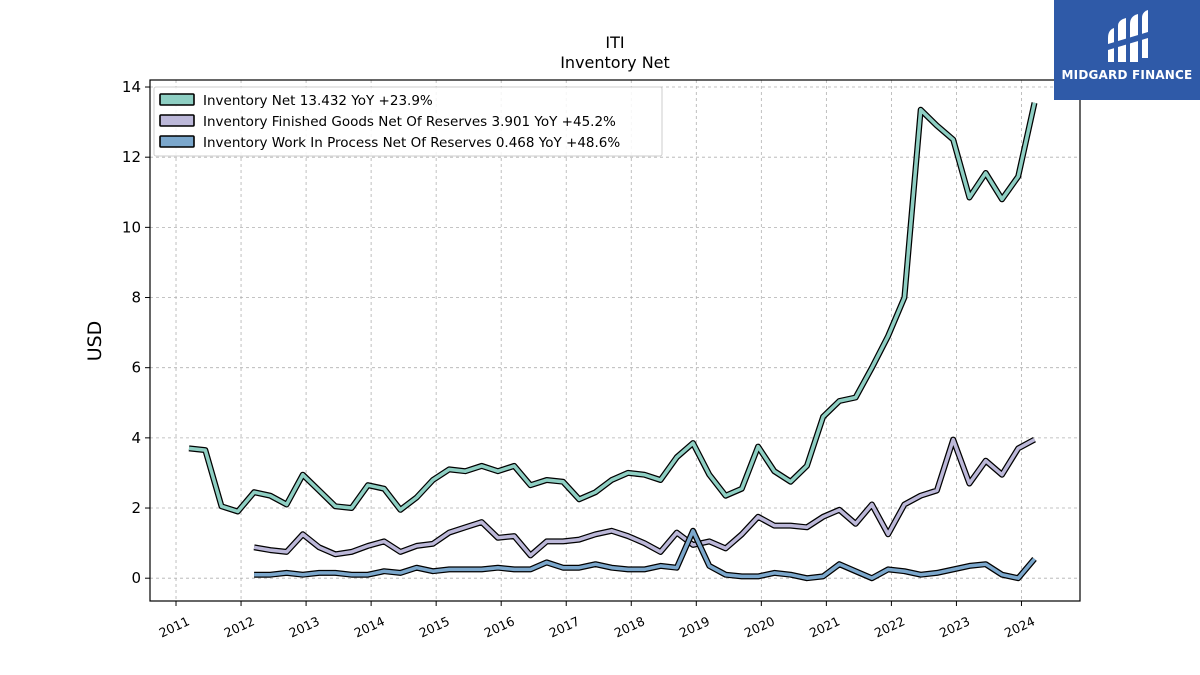 The image size is (1200, 675). What do you see at coordinates (136, 298) in the screenshot?
I see `y-tick-label: 8` at bounding box center [136, 298].